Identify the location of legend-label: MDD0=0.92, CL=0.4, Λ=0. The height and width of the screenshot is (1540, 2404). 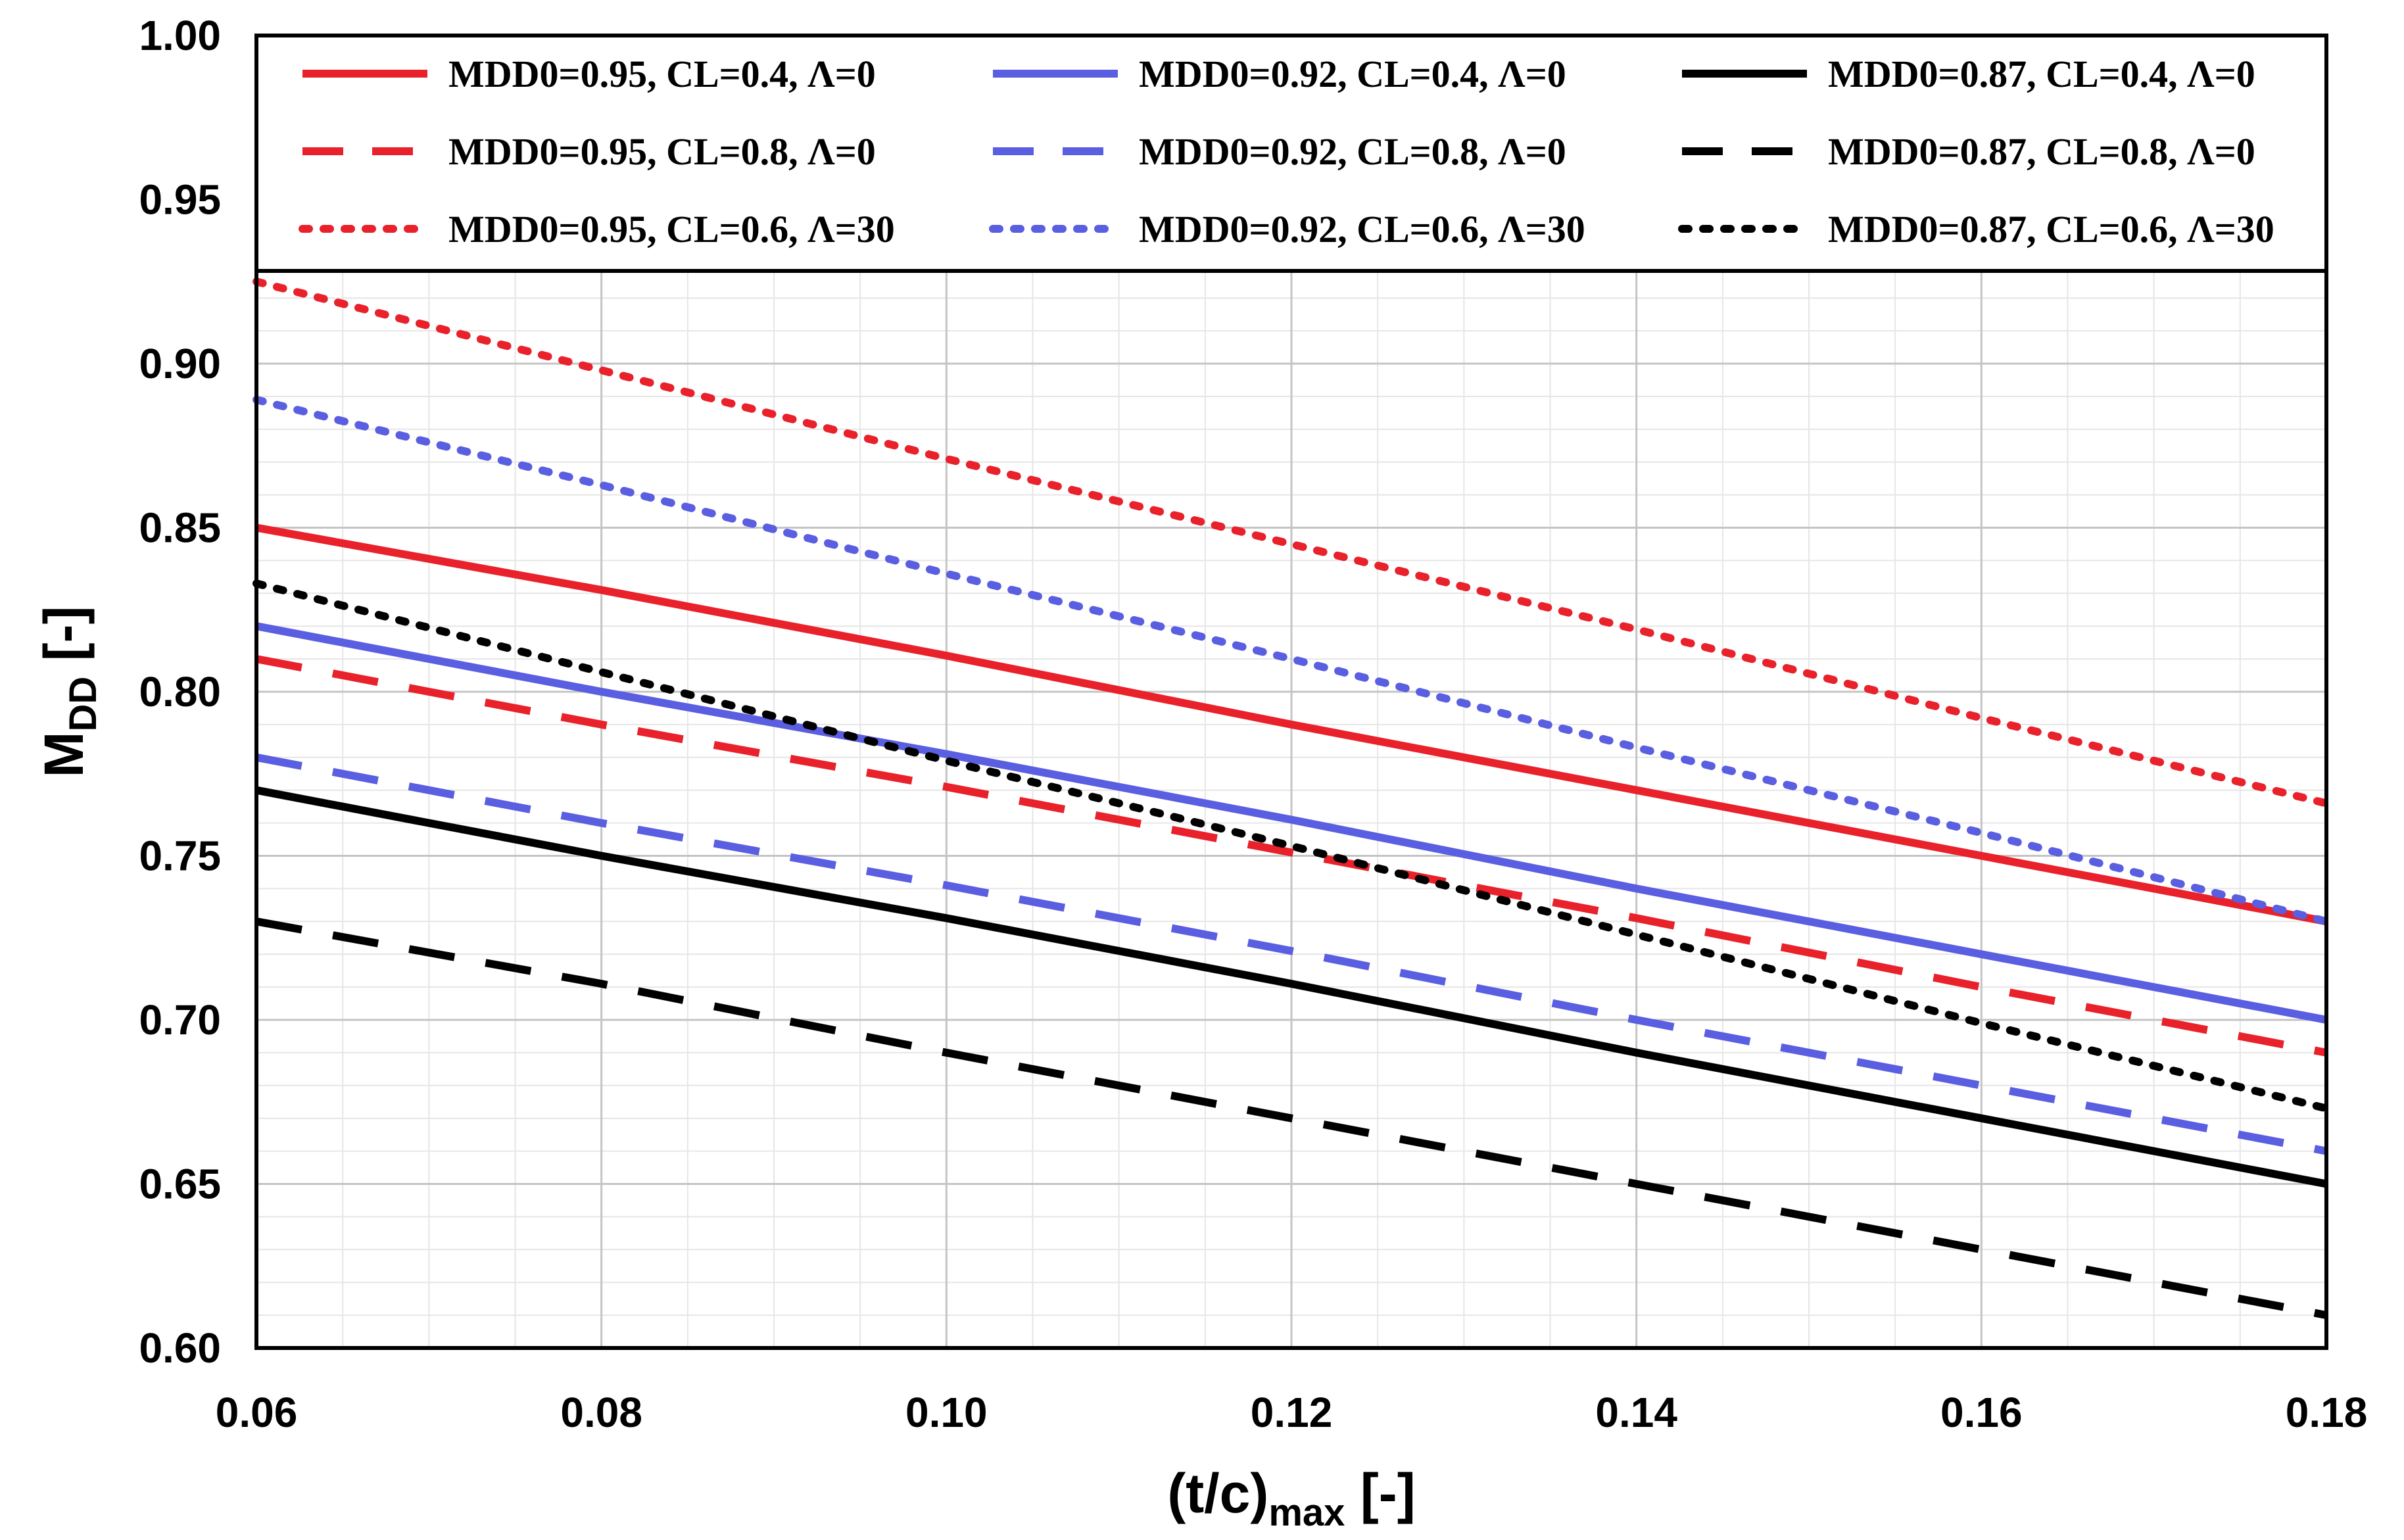
(1352, 74).